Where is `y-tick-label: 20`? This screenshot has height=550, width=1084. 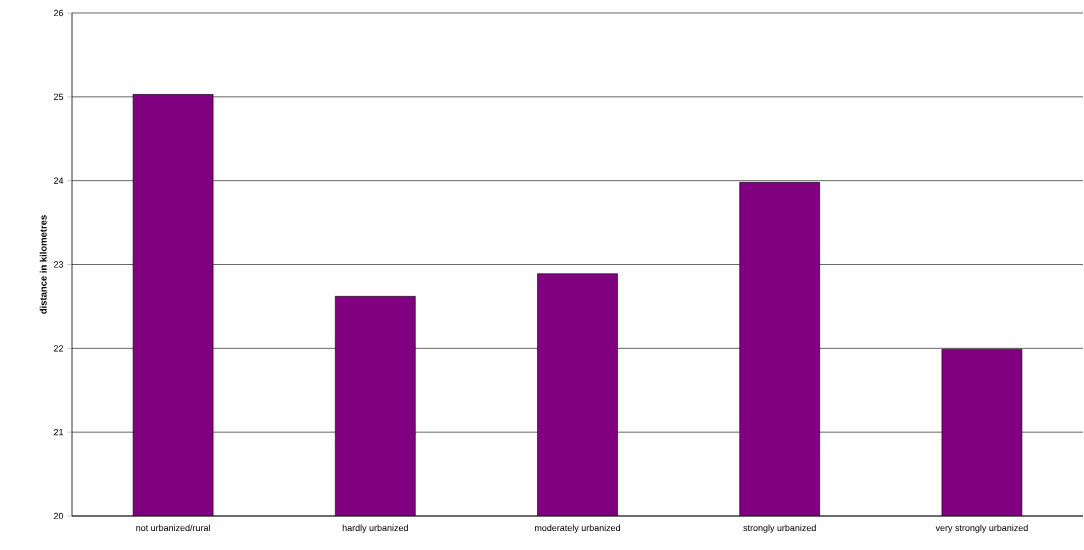
y-tick-label: 20 is located at coordinates (58, 516).